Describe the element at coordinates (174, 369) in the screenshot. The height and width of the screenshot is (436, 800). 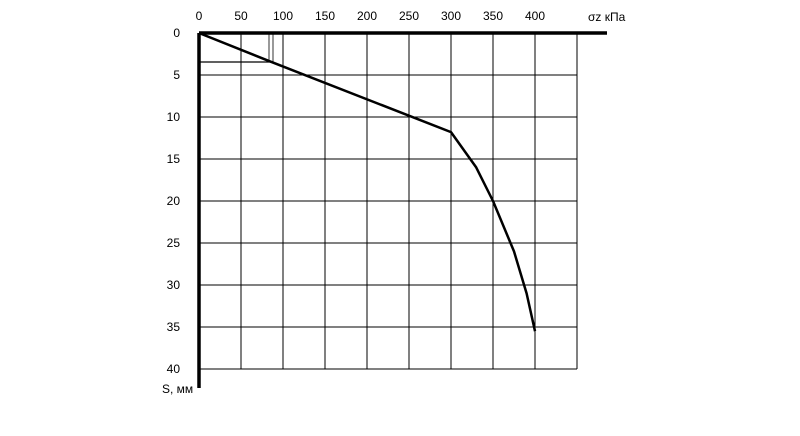
I see `y-tick-label: 40` at that location.